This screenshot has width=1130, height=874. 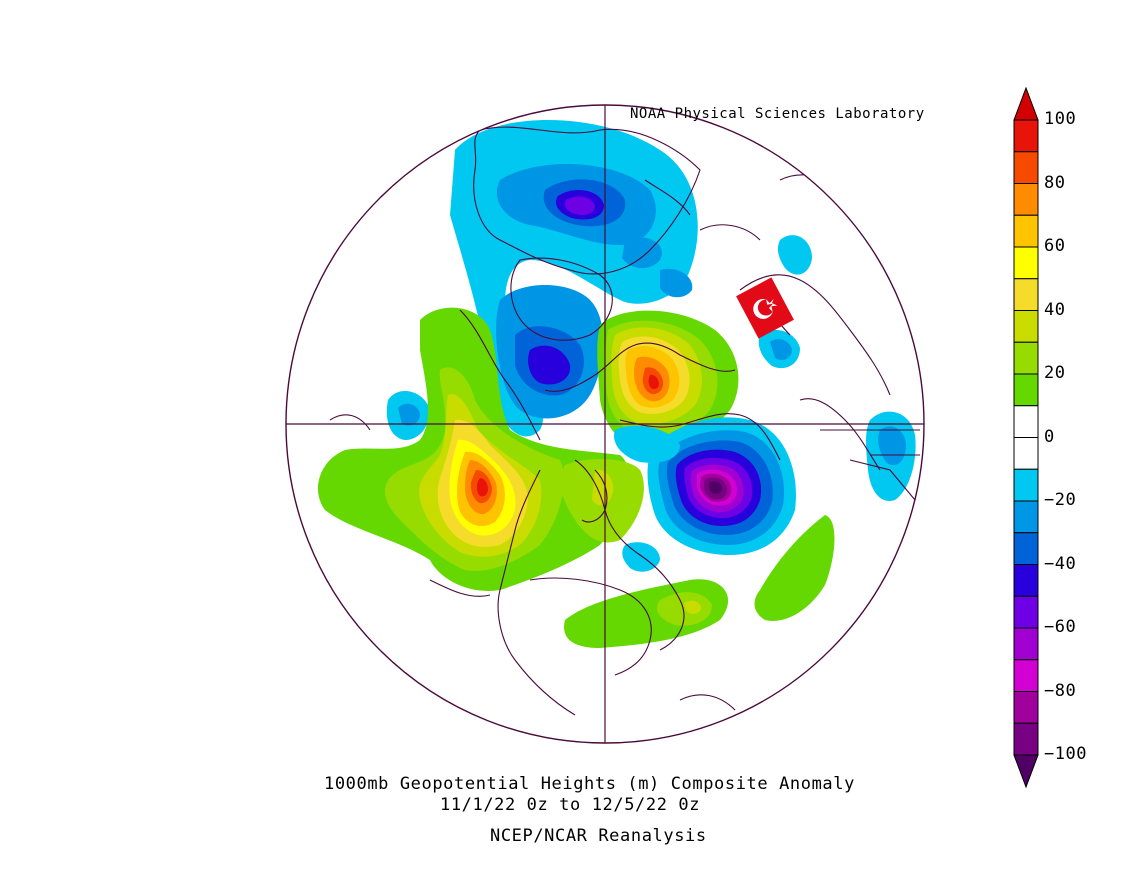 I want to click on date-range: 11/1/22 0z to 12/5/22 0z, so click(x=570, y=805).